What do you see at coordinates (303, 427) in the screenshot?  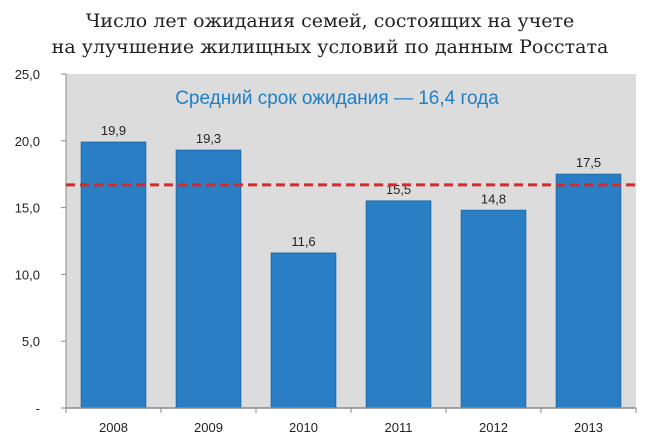 I see `x-tick-label: 2010` at bounding box center [303, 427].